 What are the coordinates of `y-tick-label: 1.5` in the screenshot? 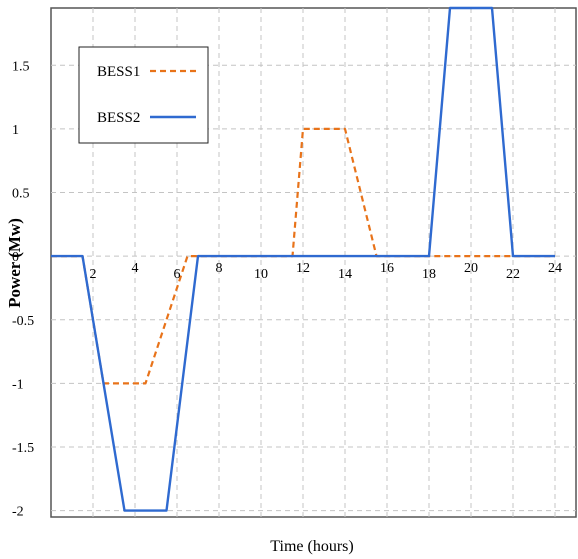 It's located at (21, 66).